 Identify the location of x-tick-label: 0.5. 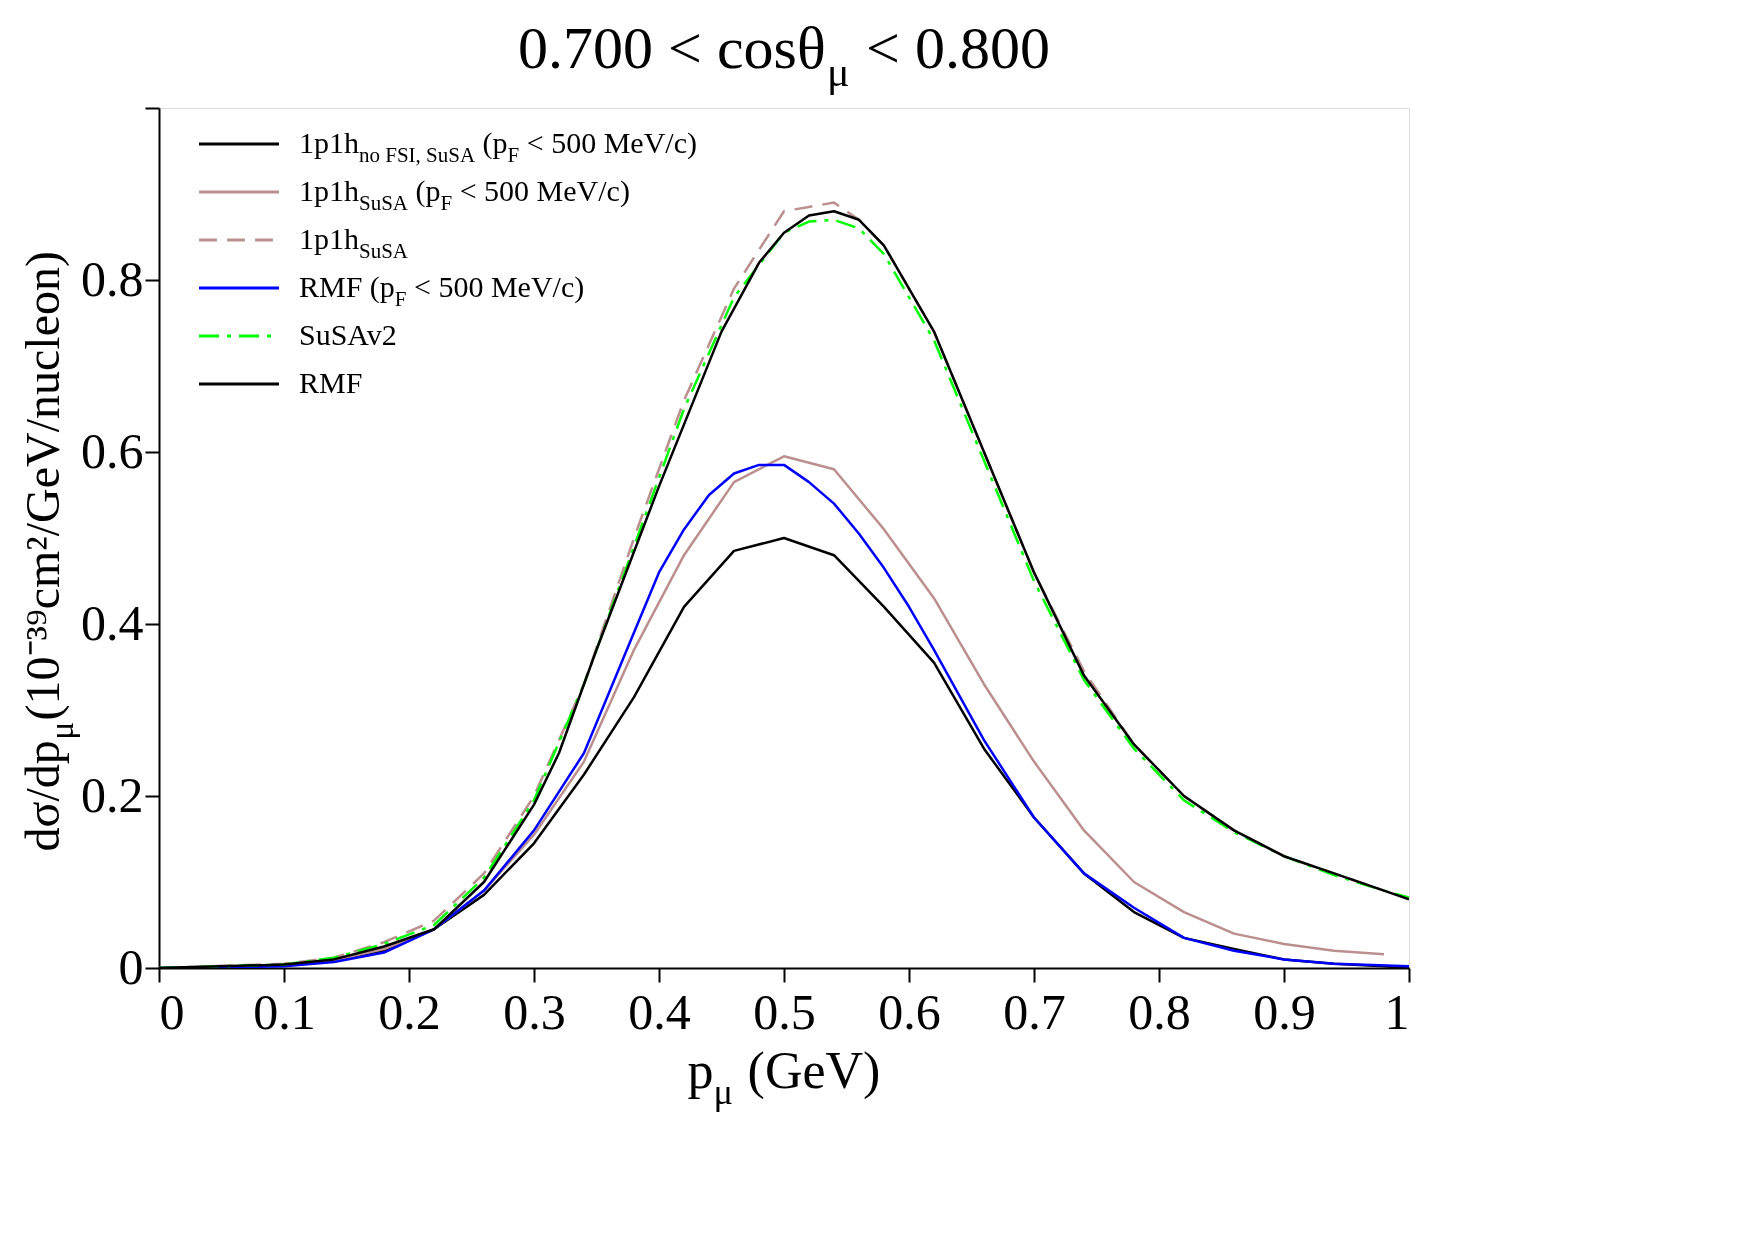
(784, 1011).